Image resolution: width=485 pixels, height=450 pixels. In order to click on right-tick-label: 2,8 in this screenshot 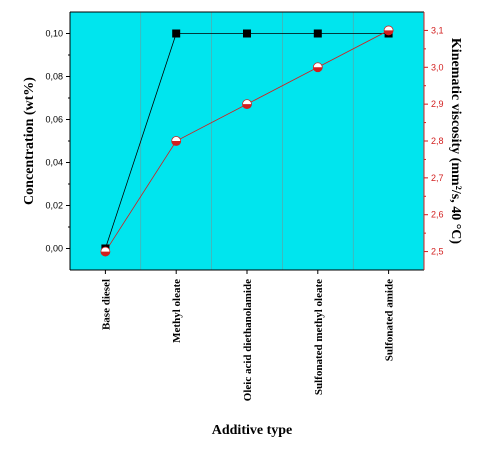, I will do `click(437, 141)`.